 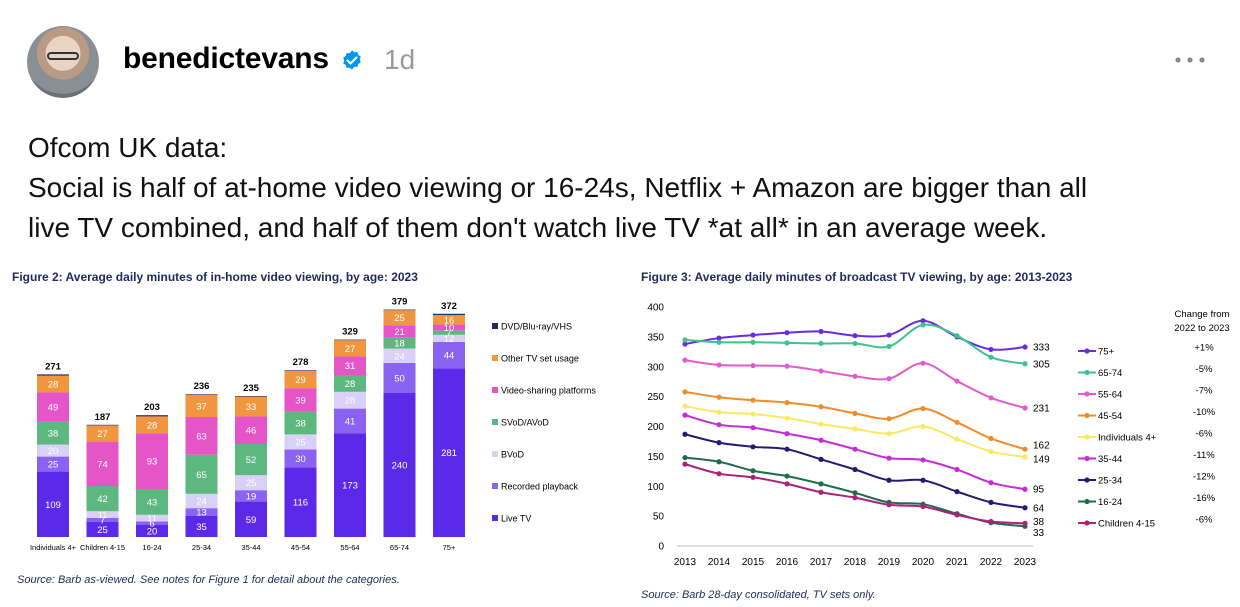 I want to click on legend-label: 25-34, so click(x=1110, y=481).